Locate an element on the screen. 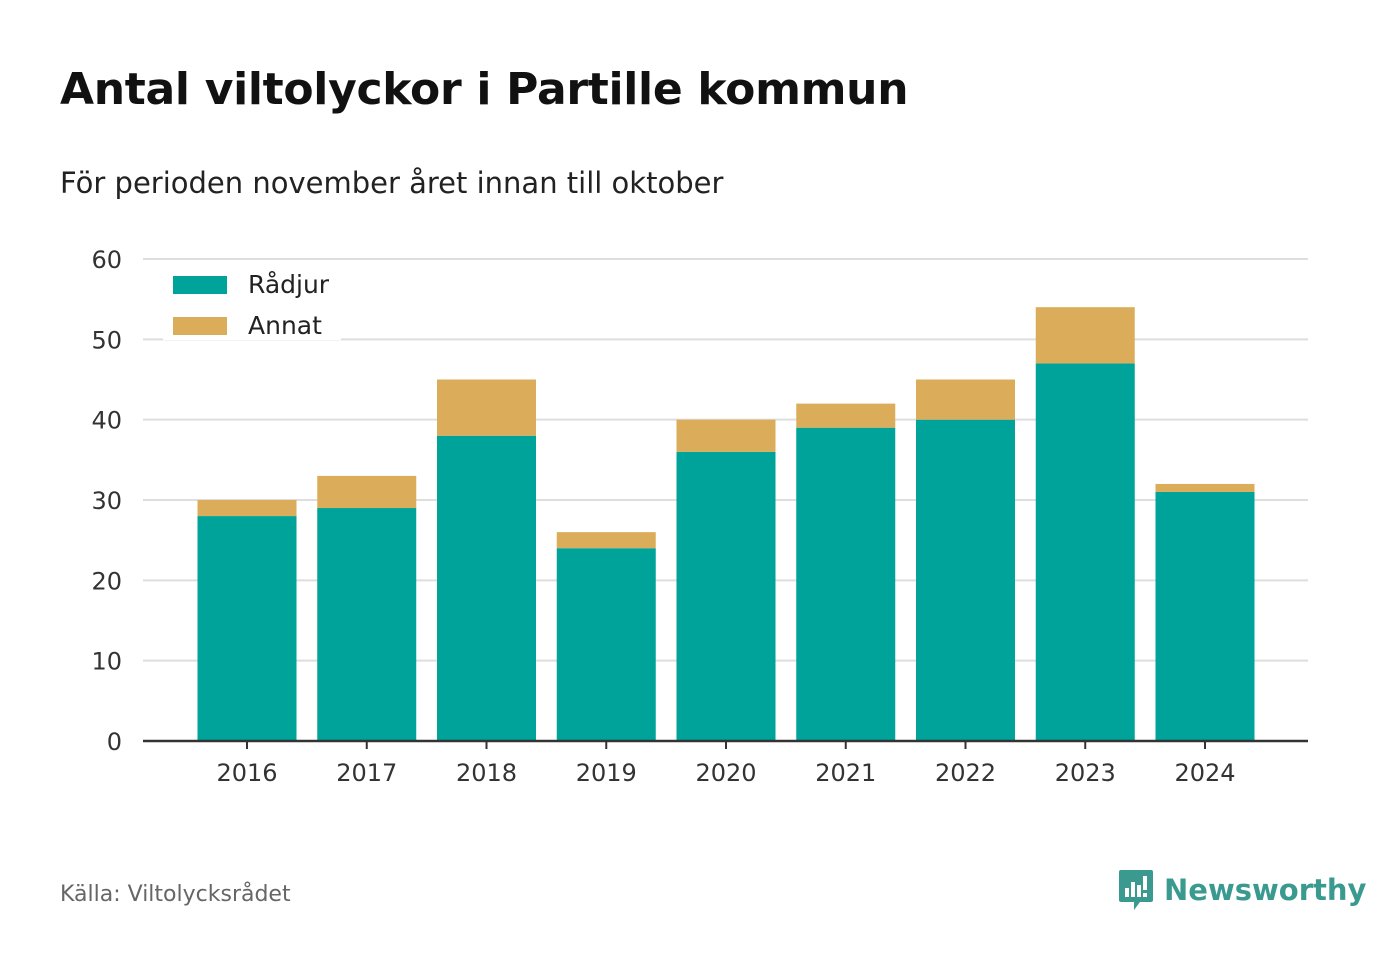 The image size is (1400, 973). x-tick-label: 2023 is located at coordinates (1085, 773).